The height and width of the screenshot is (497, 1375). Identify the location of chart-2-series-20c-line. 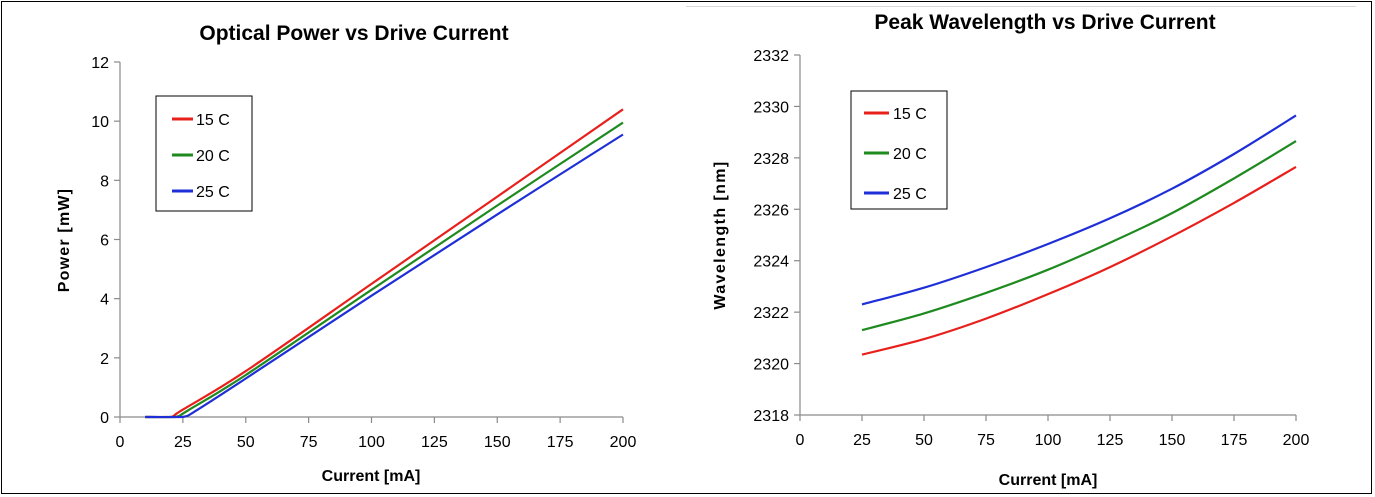
(1079, 236).